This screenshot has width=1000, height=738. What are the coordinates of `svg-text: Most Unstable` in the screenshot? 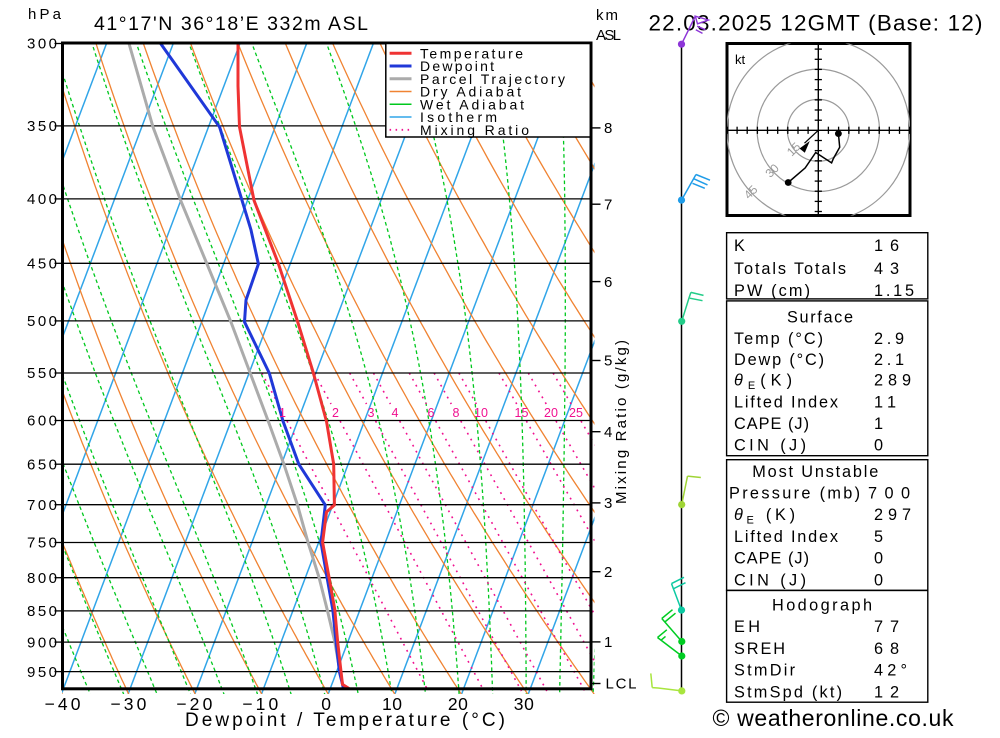 It's located at (815, 472).